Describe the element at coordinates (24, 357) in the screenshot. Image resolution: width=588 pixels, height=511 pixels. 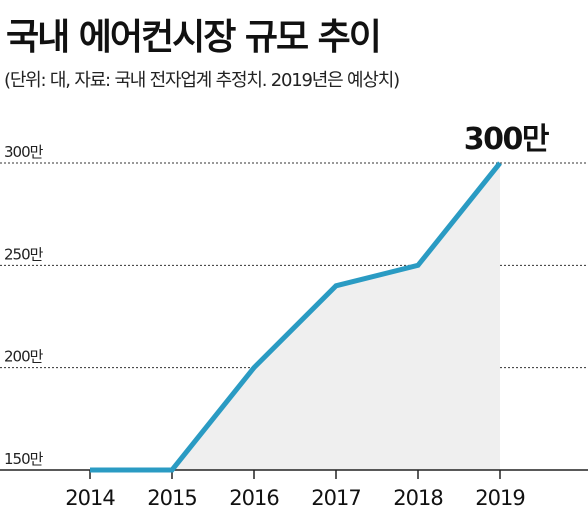
I see `y-tick-label: 200만` at that location.